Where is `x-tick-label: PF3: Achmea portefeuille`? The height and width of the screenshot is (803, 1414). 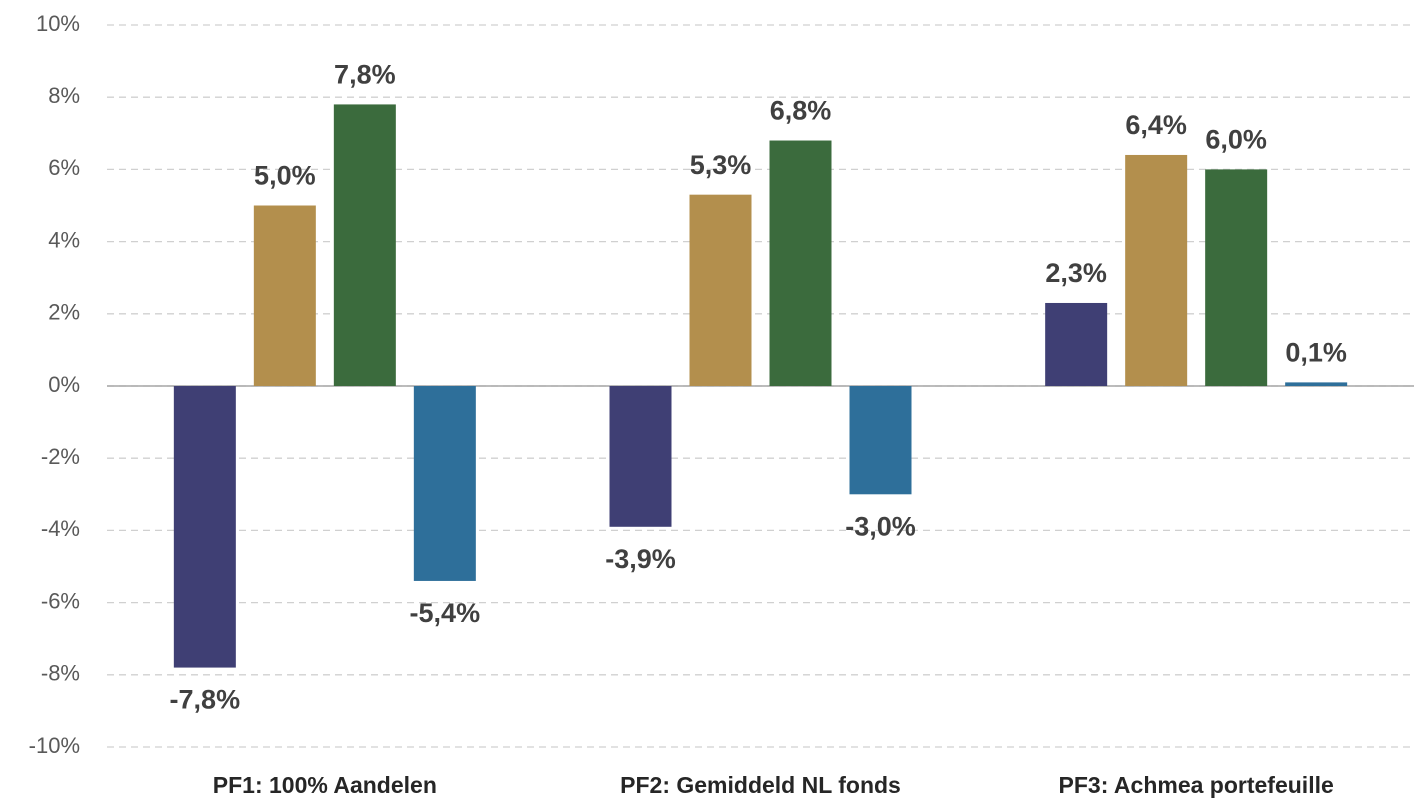
x-tick-label: PF3: Achmea portefeuille is located at coordinates (1196, 785).